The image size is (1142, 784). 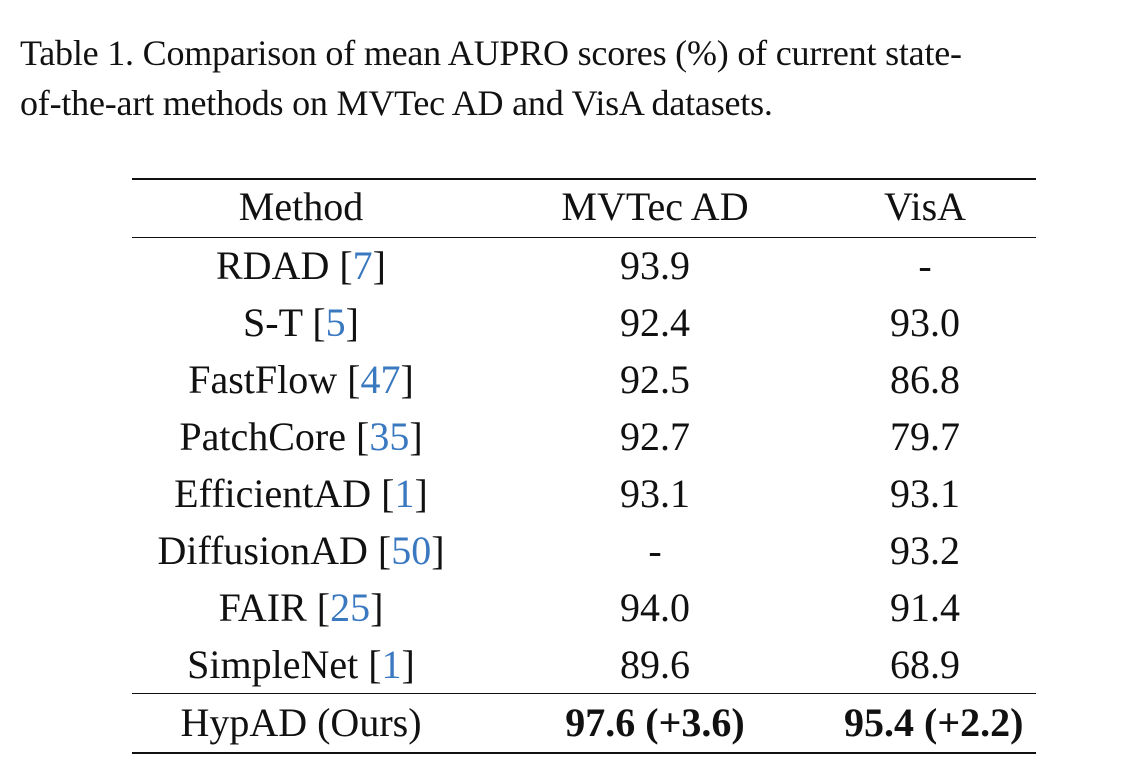 What do you see at coordinates (655, 722) in the screenshot?
I see `mvtec-score-ours: 97.6 (+3.6)` at bounding box center [655, 722].